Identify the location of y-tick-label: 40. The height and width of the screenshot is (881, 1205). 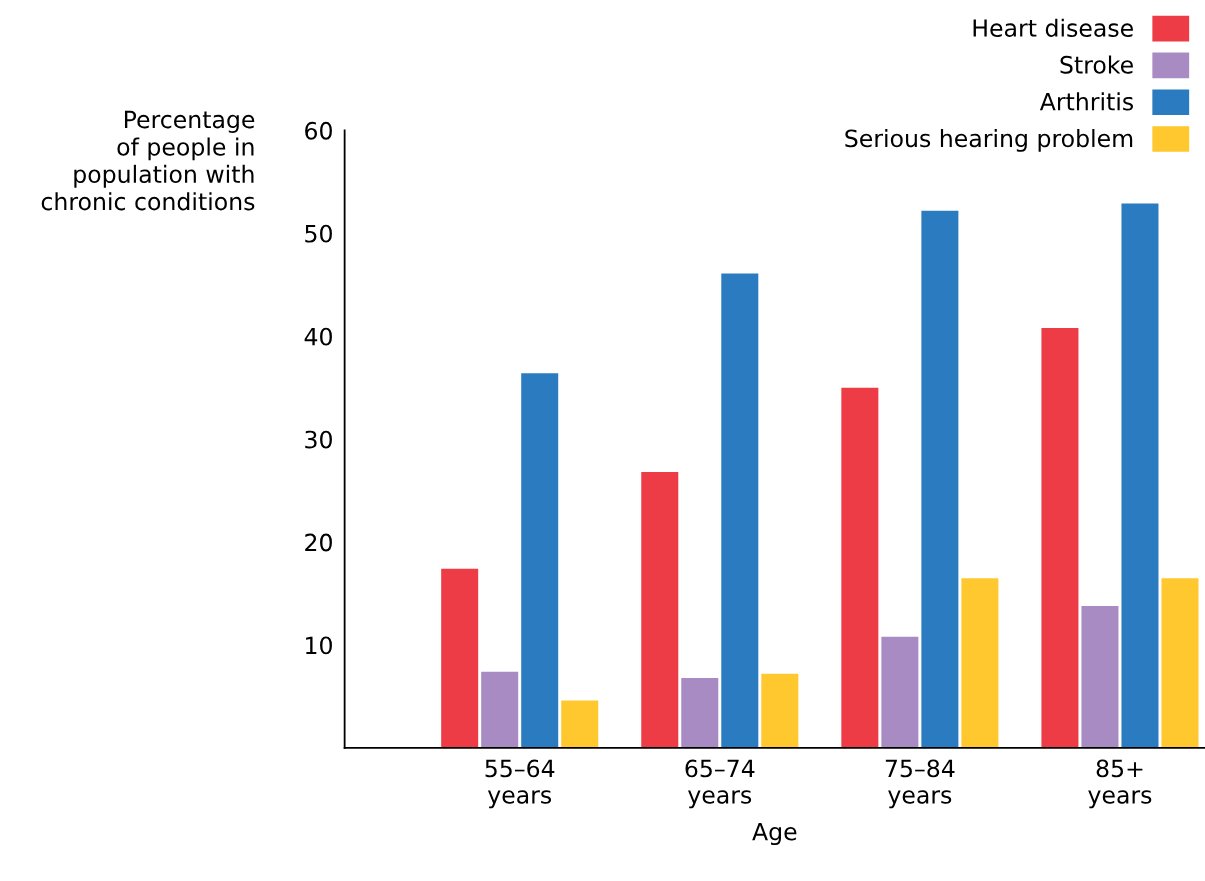
(318, 336).